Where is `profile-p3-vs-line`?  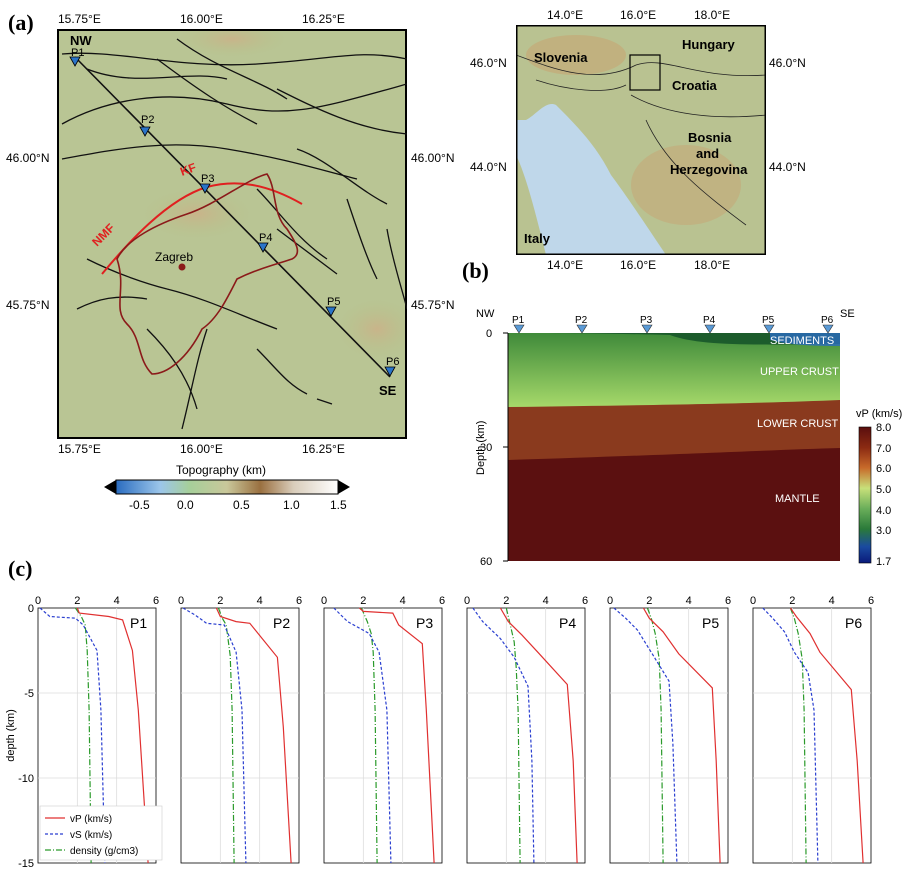
profile-p3-vs-line is located at coordinates (362, 735).